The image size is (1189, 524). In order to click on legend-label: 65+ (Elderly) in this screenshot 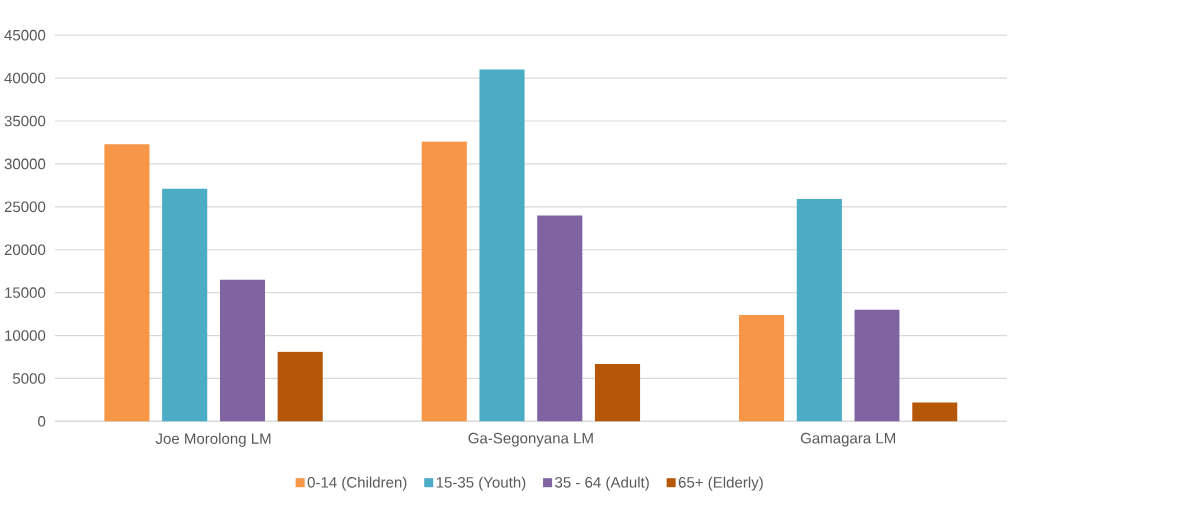, I will do `click(720, 483)`.